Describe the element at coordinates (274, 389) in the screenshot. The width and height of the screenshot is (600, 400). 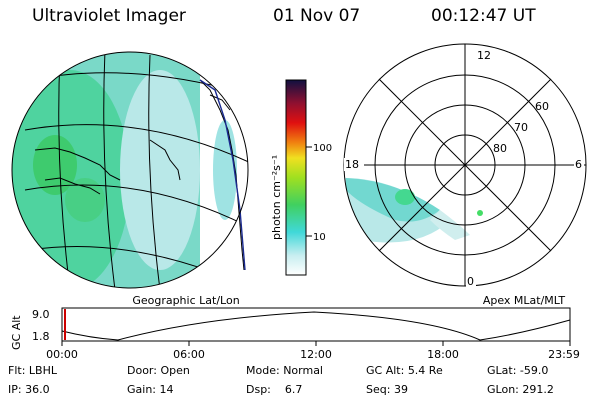
I see `status-dsp: Dsp: 6.7` at that location.